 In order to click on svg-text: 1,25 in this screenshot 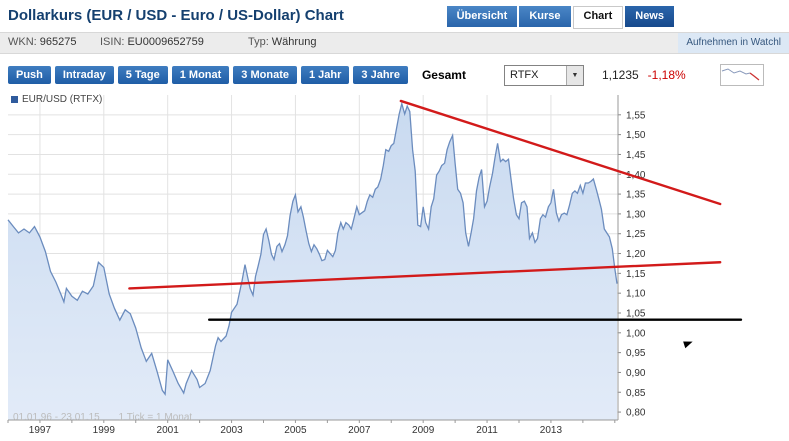, I will do `click(636, 234)`.